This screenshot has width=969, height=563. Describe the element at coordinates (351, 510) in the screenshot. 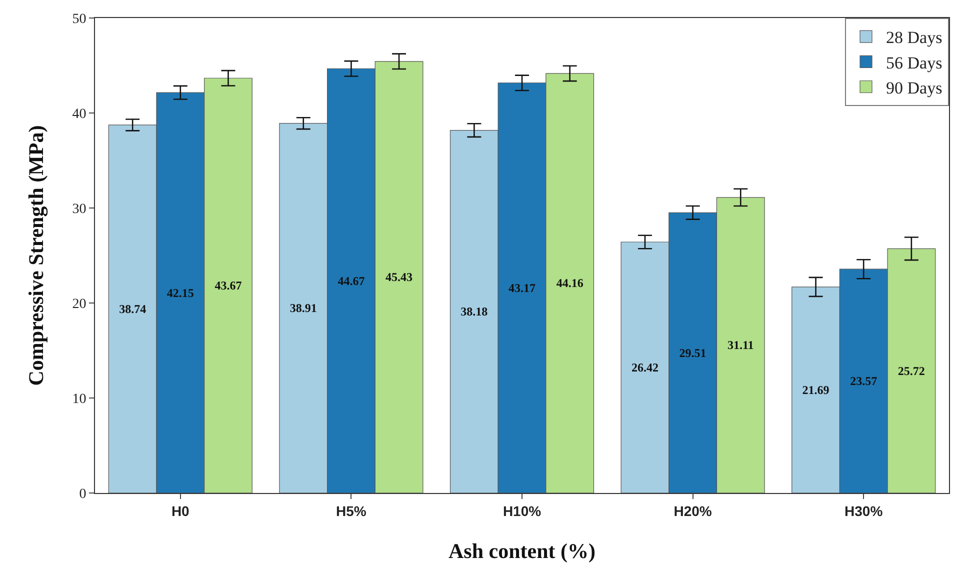

I see `x-tick-label: H5%` at that location.